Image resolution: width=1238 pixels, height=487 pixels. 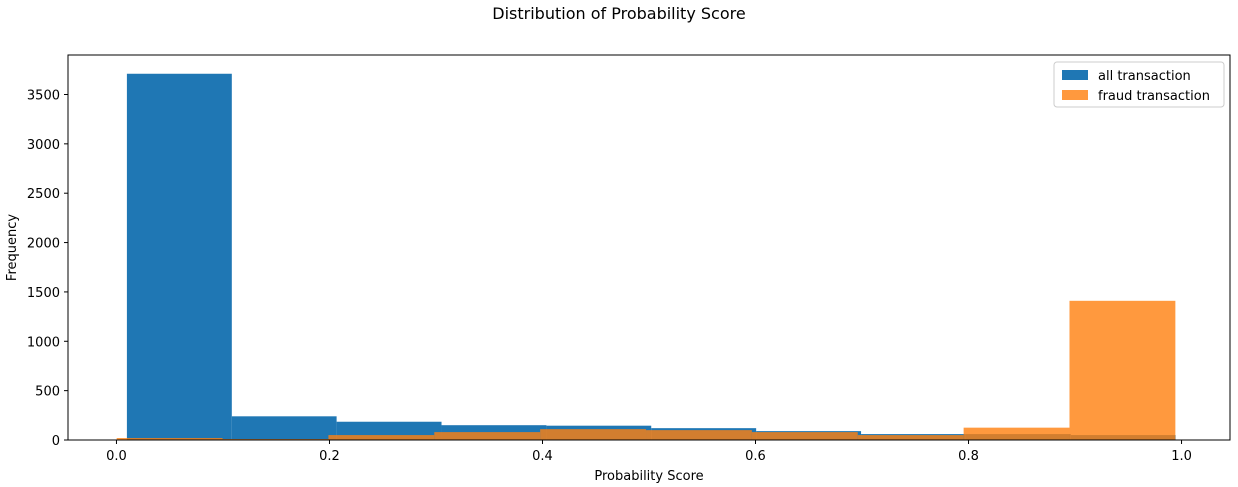 I want to click on chart-title: Distribution of Probability Score, so click(x=619, y=13).